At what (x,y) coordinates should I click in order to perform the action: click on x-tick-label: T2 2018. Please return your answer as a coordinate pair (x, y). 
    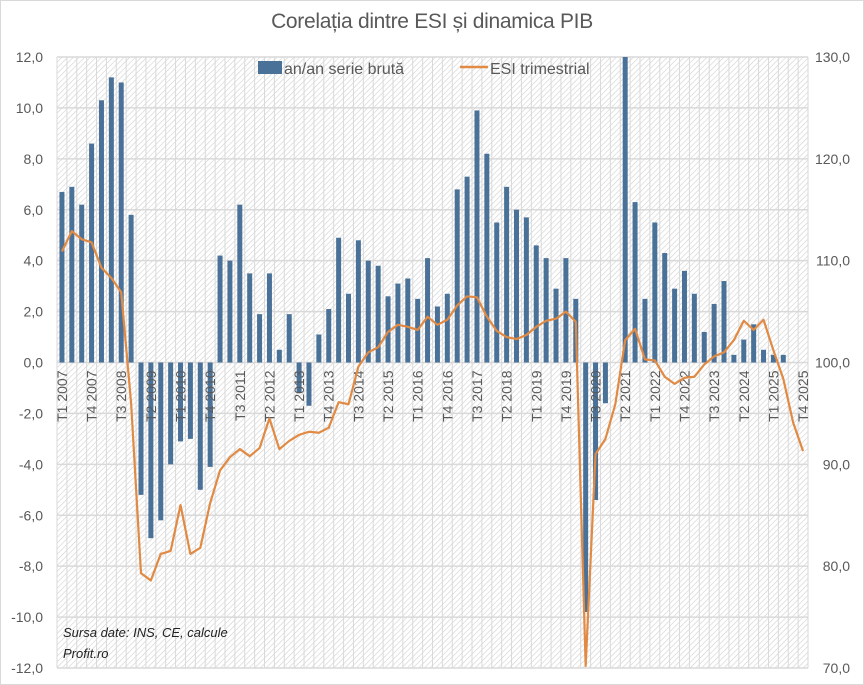
    Looking at the image, I should click on (507, 396).